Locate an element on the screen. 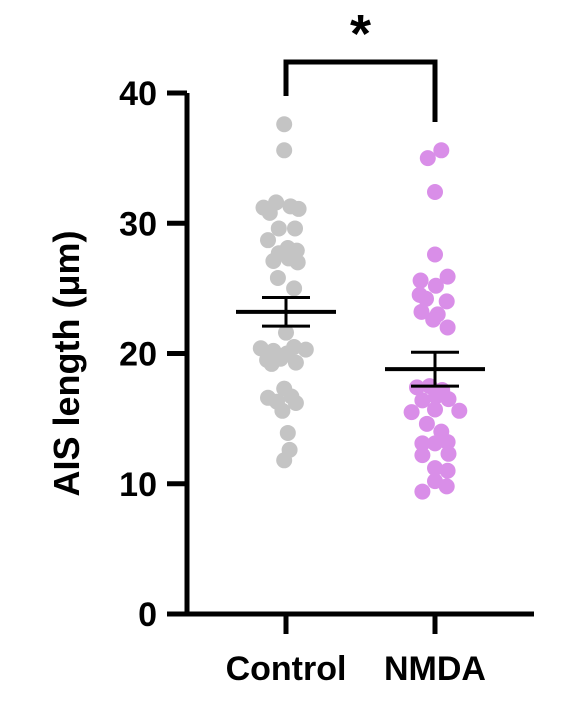 The height and width of the screenshot is (716, 572). y-tick-label: 0 is located at coordinates (147, 615).